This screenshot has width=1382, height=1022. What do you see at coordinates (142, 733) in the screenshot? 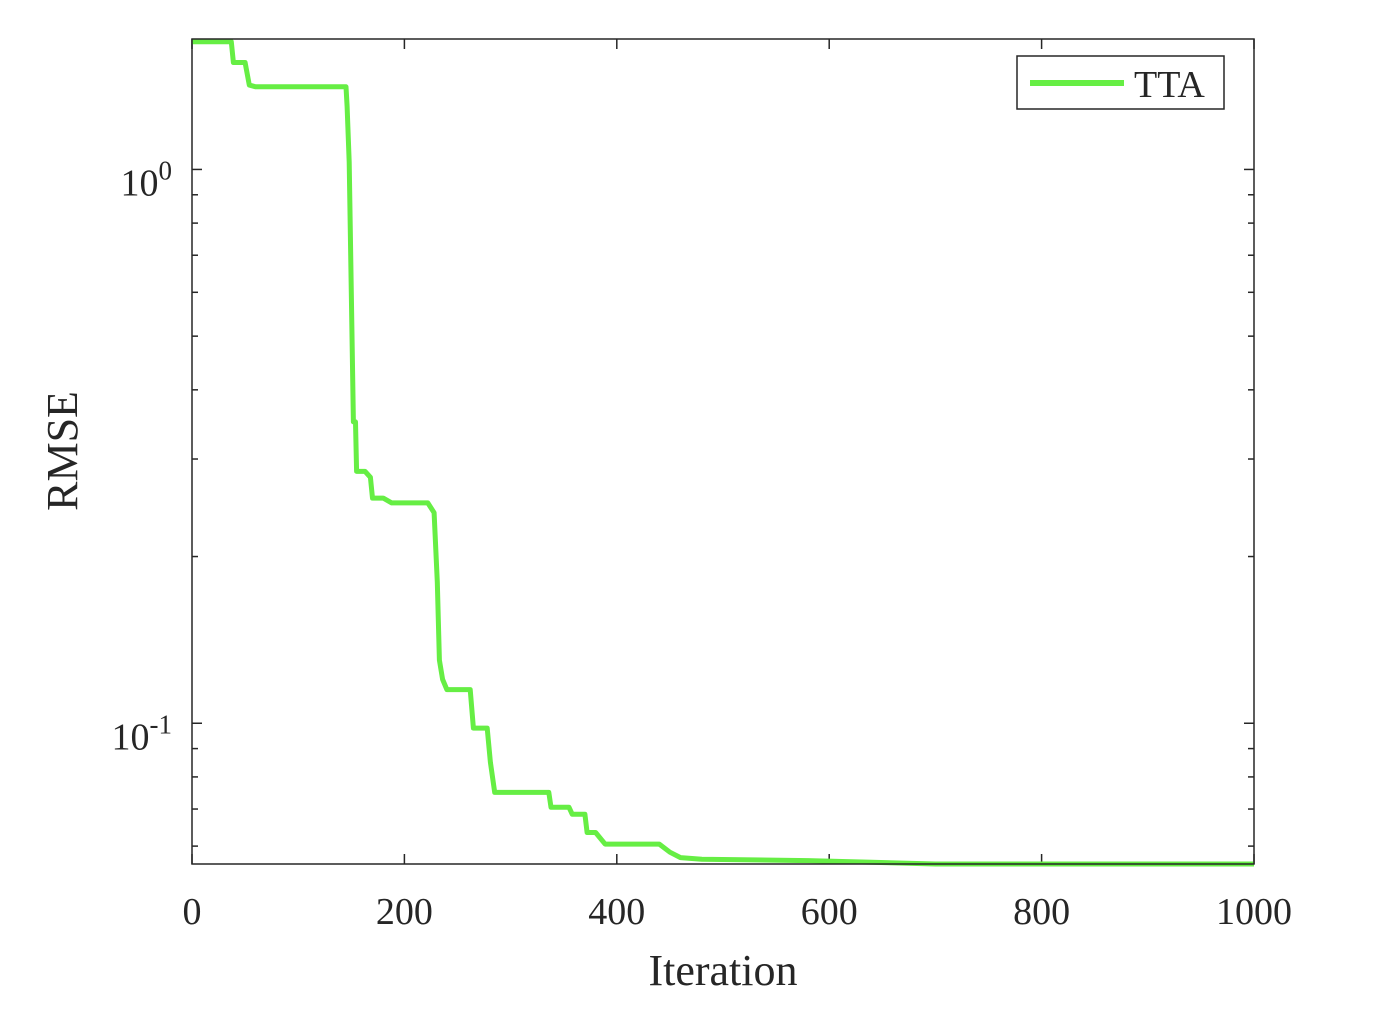
I see `y-tick-label: 10⁻¹` at bounding box center [142, 733].